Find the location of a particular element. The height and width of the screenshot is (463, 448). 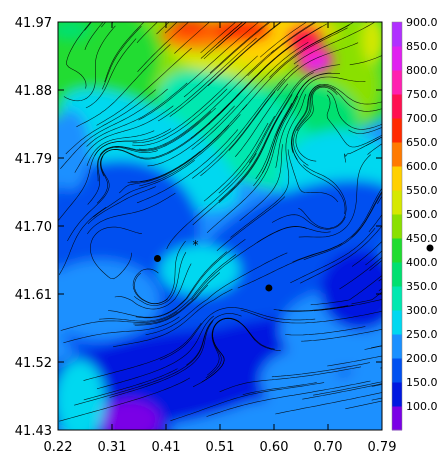

y-tick-label: 41.79 is located at coordinates (33, 159).